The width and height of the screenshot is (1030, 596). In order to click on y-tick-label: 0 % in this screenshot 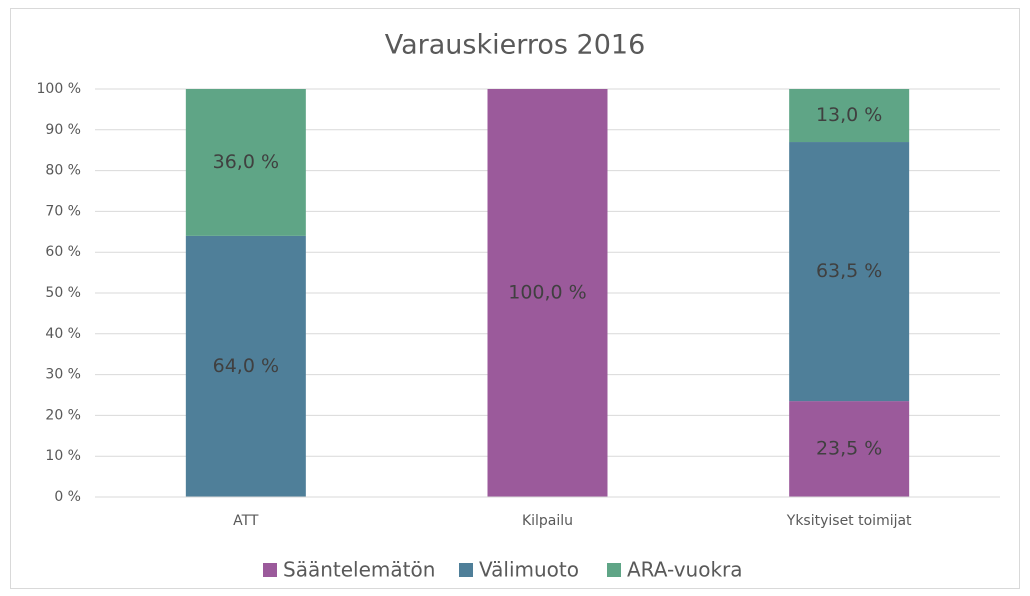, I will do `click(67, 497)`.